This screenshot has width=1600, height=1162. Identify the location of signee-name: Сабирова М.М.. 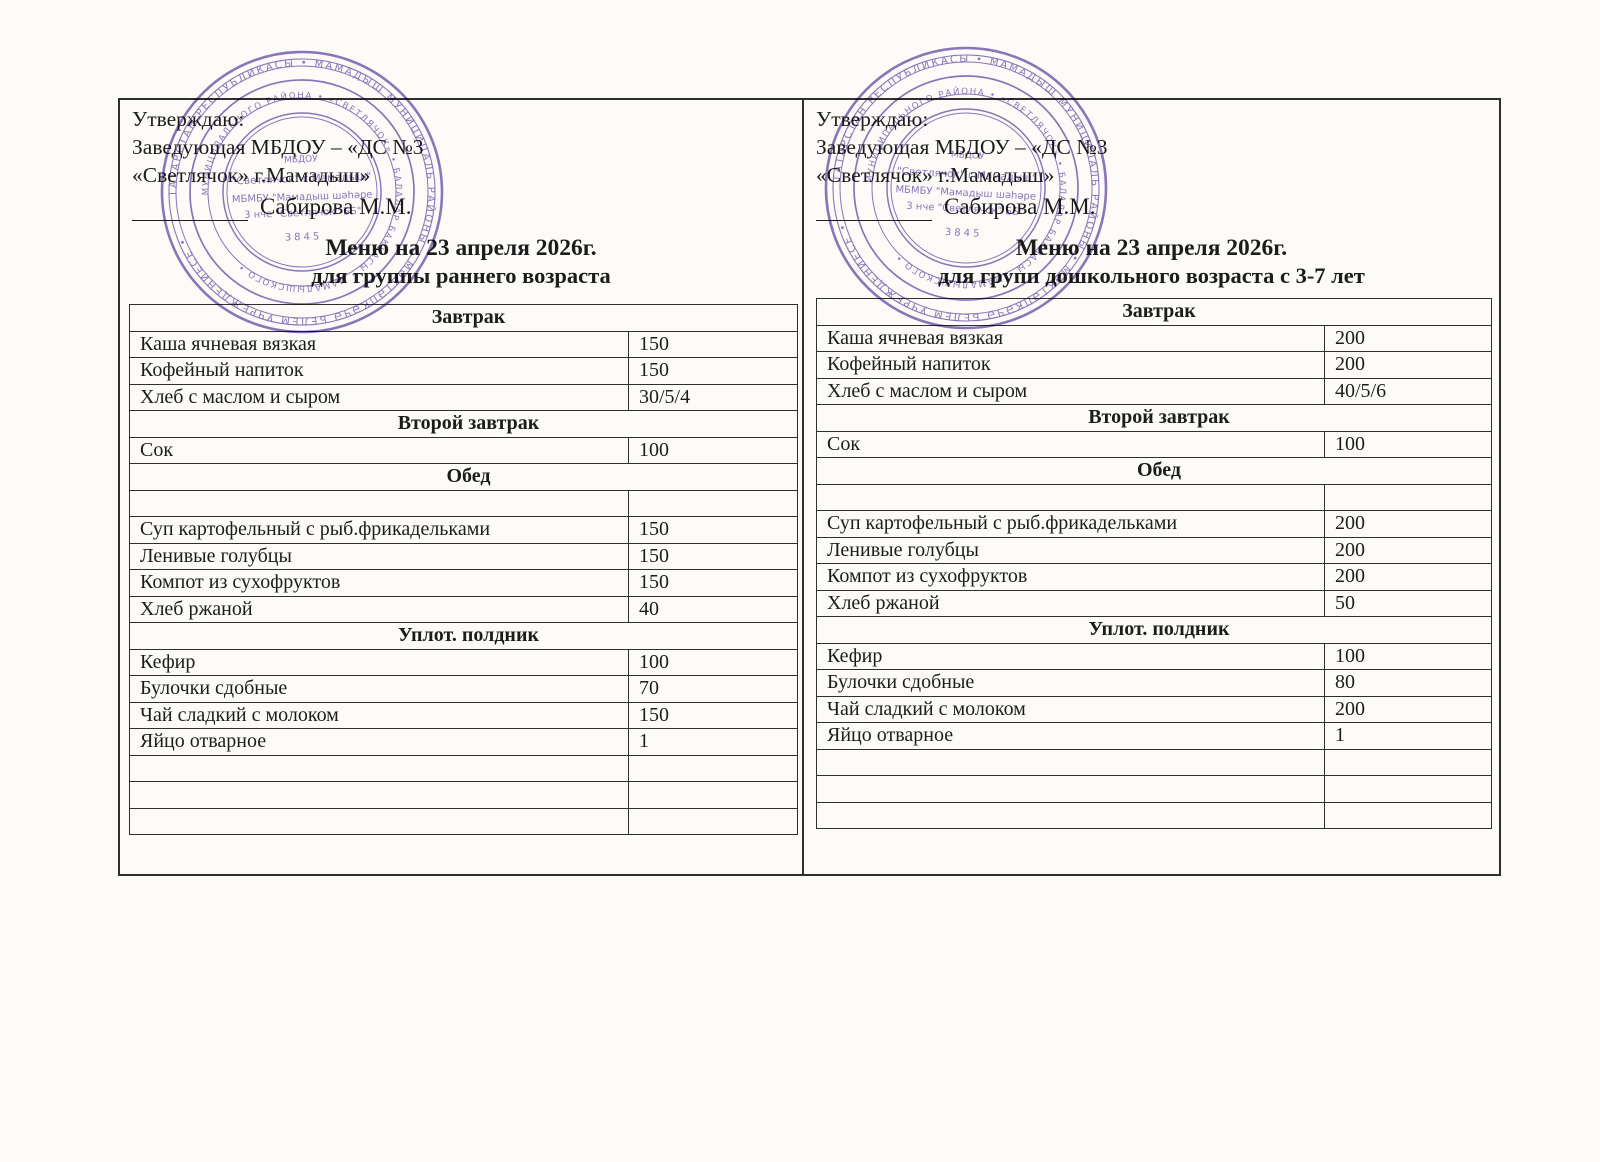
(1020, 206).